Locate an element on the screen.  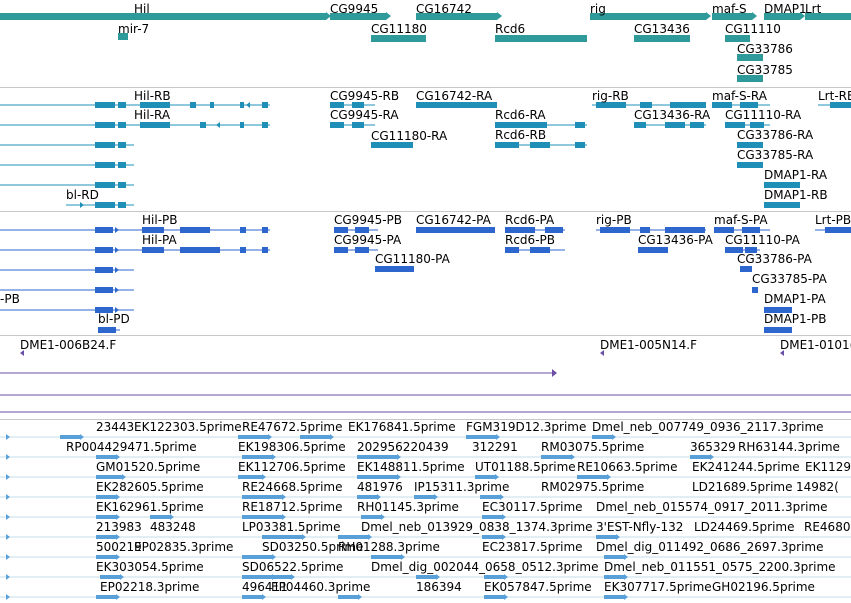
protein-label: CG16742-PA is located at coordinates (453, 220).